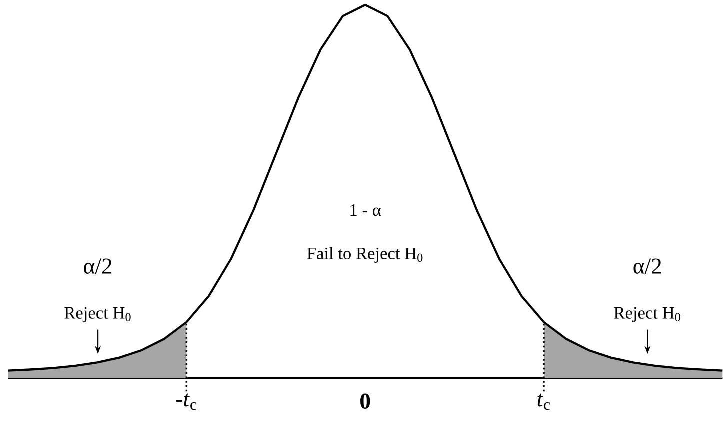 This screenshot has height=433, width=723. What do you see at coordinates (366, 210) in the screenshot?
I see `annotation: 1 - α` at bounding box center [366, 210].